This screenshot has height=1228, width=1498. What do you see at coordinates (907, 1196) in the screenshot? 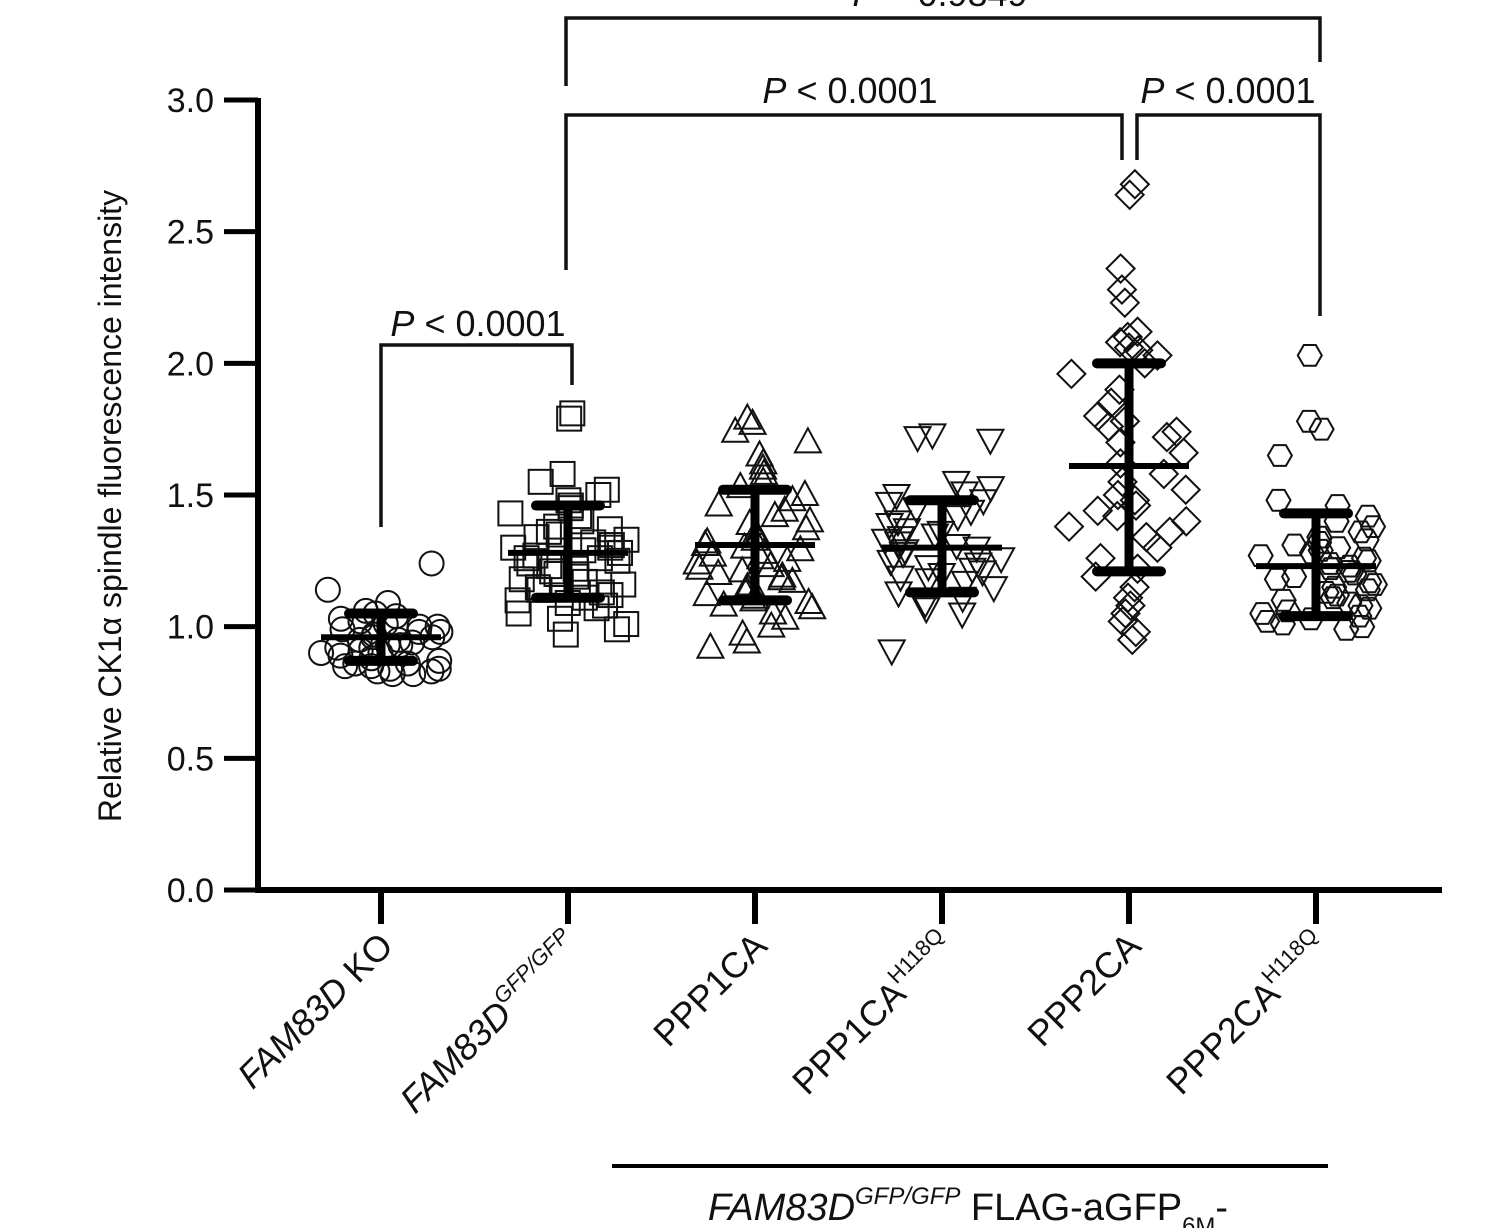
I see `group-label-sup: GFP/GFP` at bounding box center [907, 1196].